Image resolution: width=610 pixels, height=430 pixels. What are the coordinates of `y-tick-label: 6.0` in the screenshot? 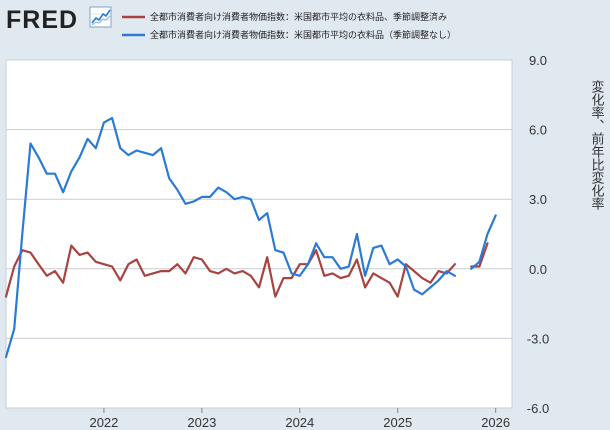 It's located at (538, 130).